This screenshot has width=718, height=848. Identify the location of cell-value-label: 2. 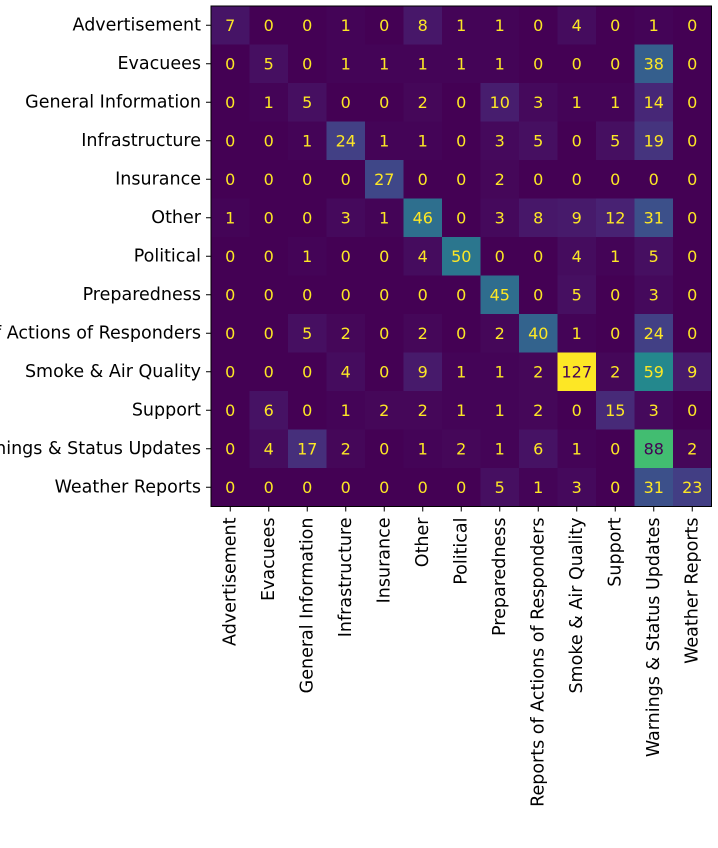
(692, 448).